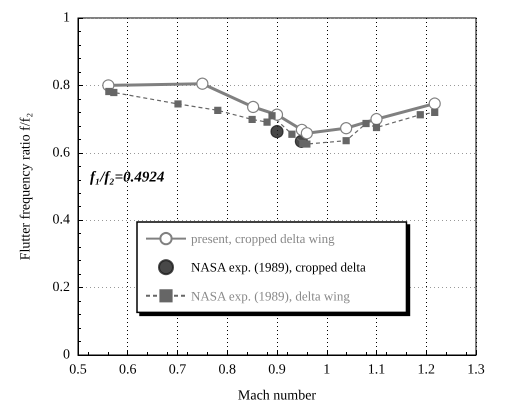 The height and width of the screenshot is (414, 511). I want to click on annotation: f₁/f₂=0.4924, so click(127, 178).